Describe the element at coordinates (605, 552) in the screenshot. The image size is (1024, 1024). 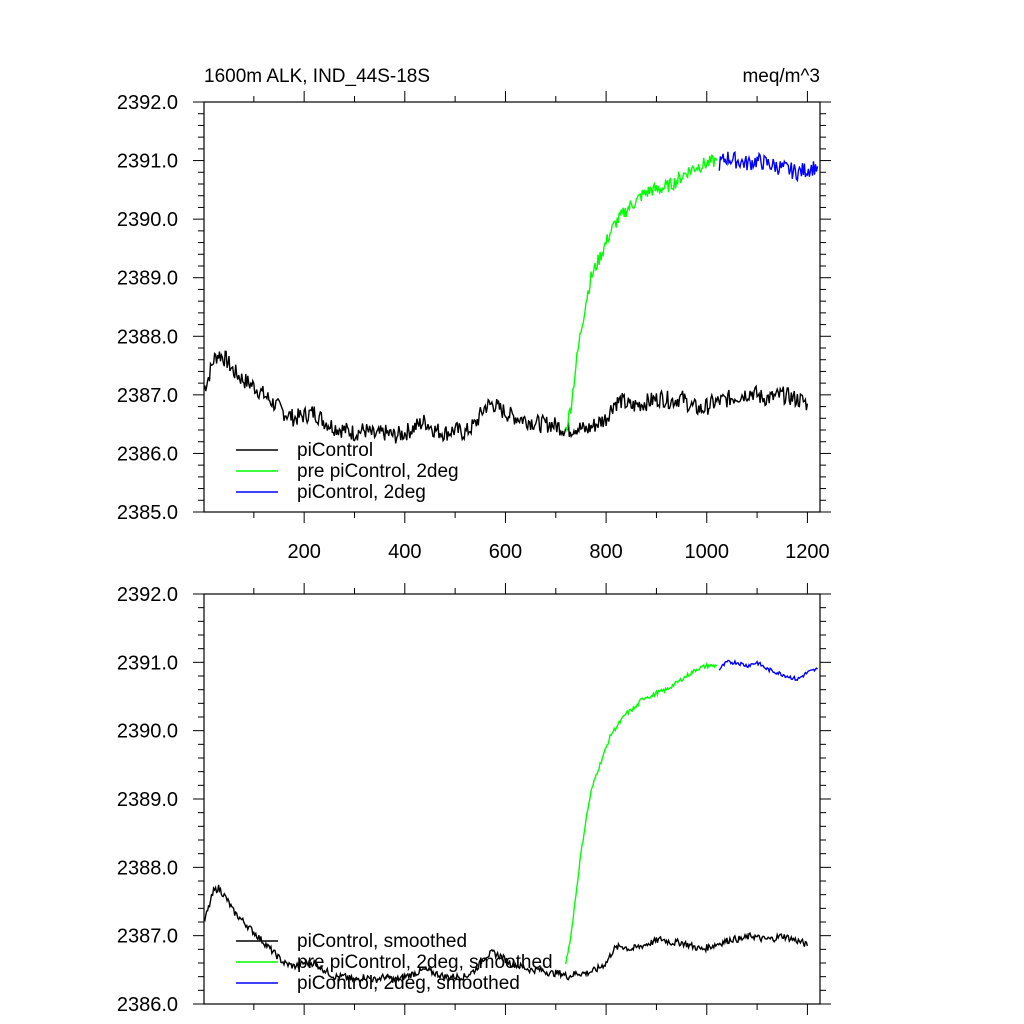
I see `x-tick-label: 800` at that location.